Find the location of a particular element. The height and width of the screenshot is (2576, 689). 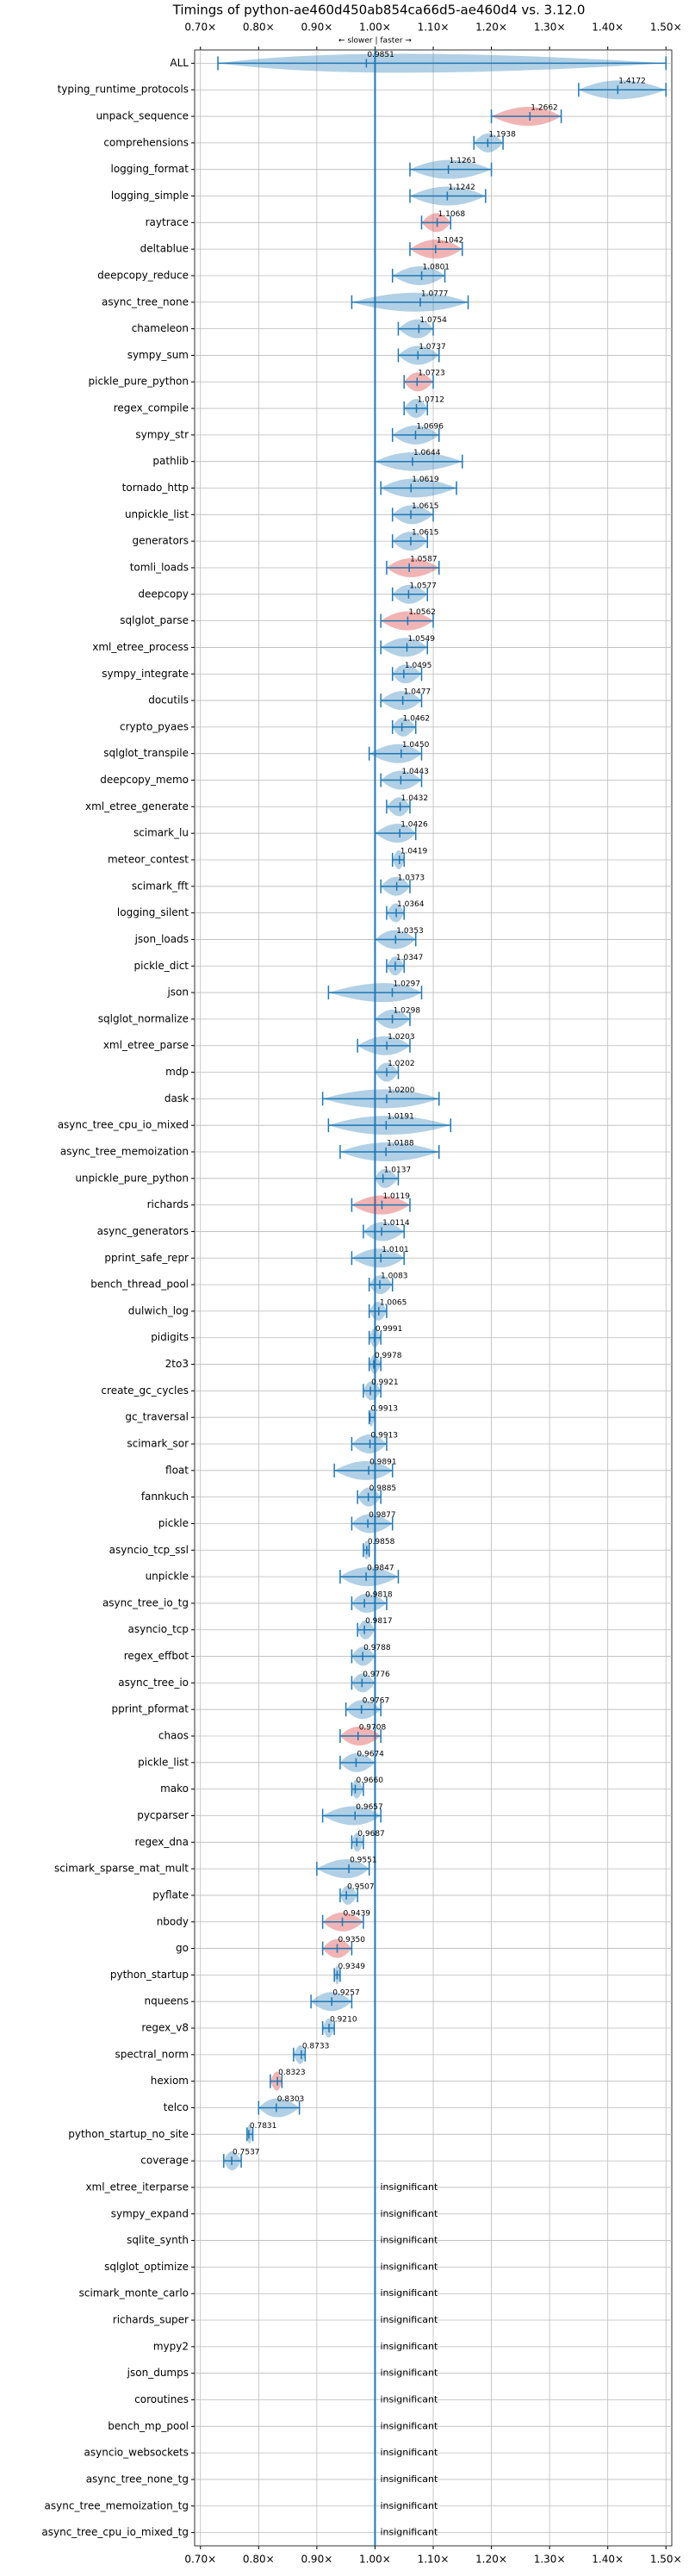

y-tick-label: python_startup_no_site is located at coordinates (128, 2134).